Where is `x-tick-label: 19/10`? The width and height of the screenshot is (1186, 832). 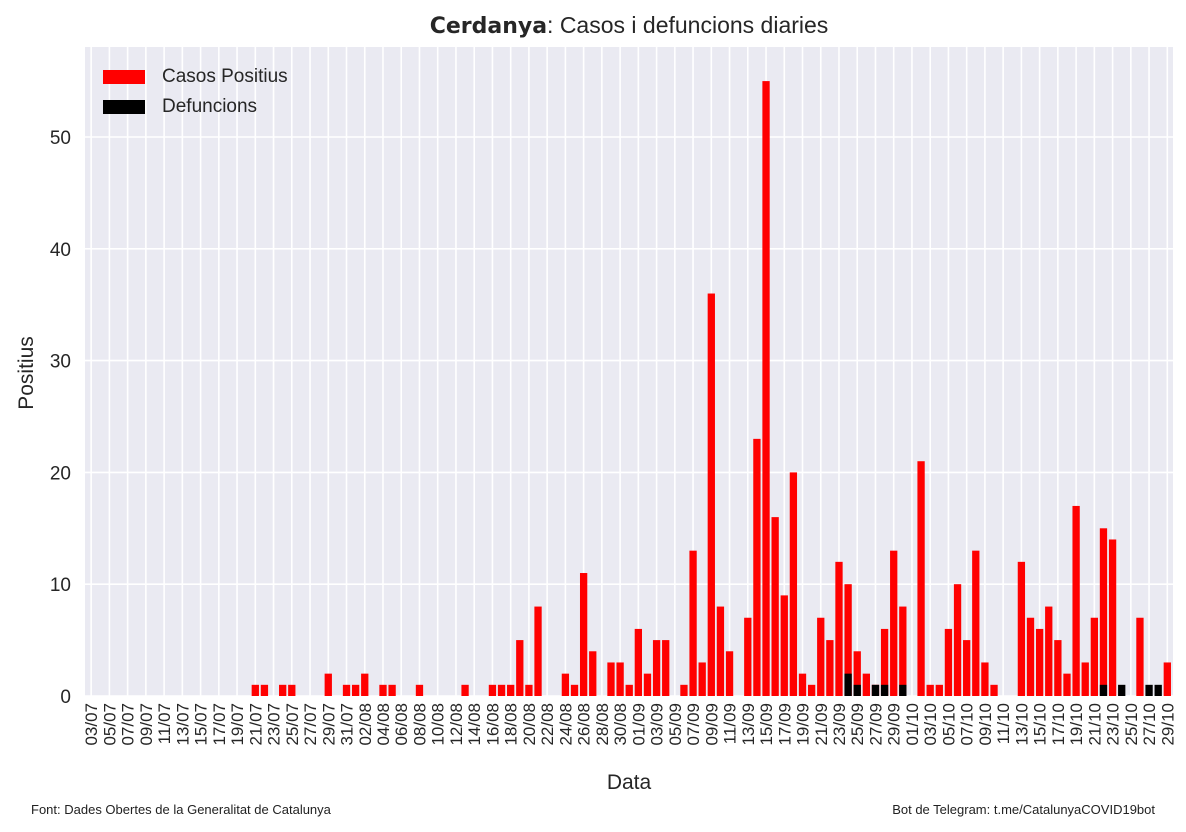
x-tick-label: 19/10 is located at coordinates (1076, 724).